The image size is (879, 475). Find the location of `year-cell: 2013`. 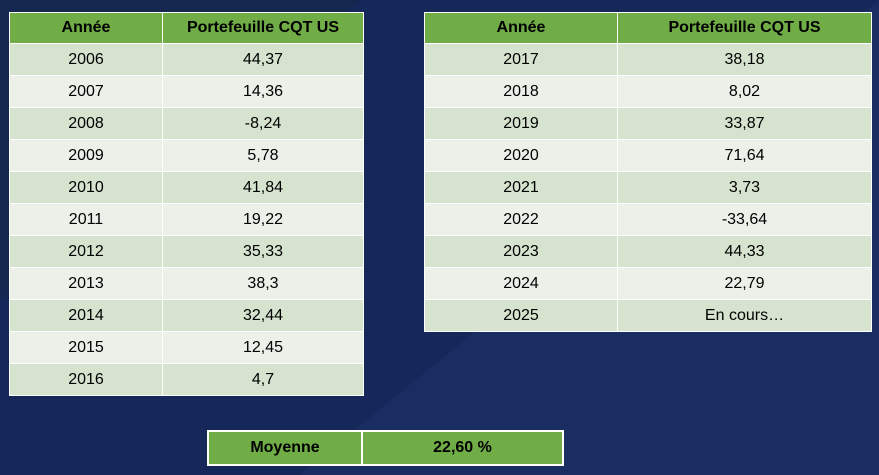

year-cell: 2013 is located at coordinates (86, 283).